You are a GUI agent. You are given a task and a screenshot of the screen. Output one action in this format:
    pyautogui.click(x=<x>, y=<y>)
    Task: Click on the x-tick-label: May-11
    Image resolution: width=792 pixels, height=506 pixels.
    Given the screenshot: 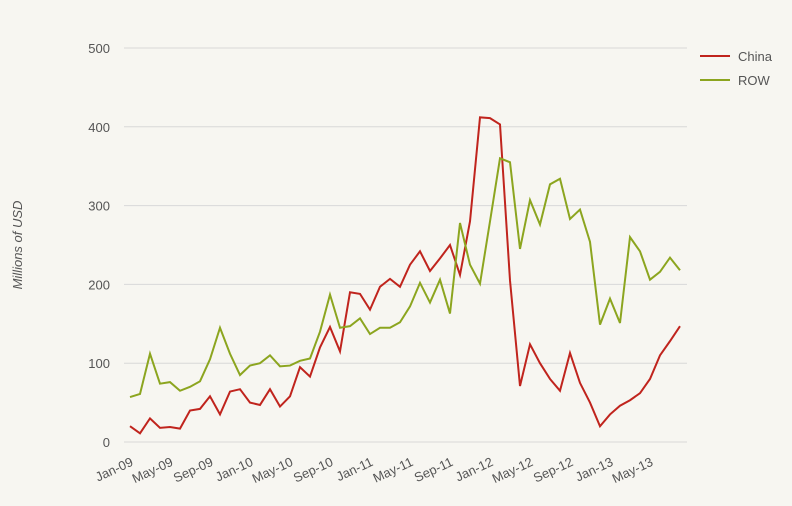 What is the action you would take?
    pyautogui.click(x=393, y=470)
    